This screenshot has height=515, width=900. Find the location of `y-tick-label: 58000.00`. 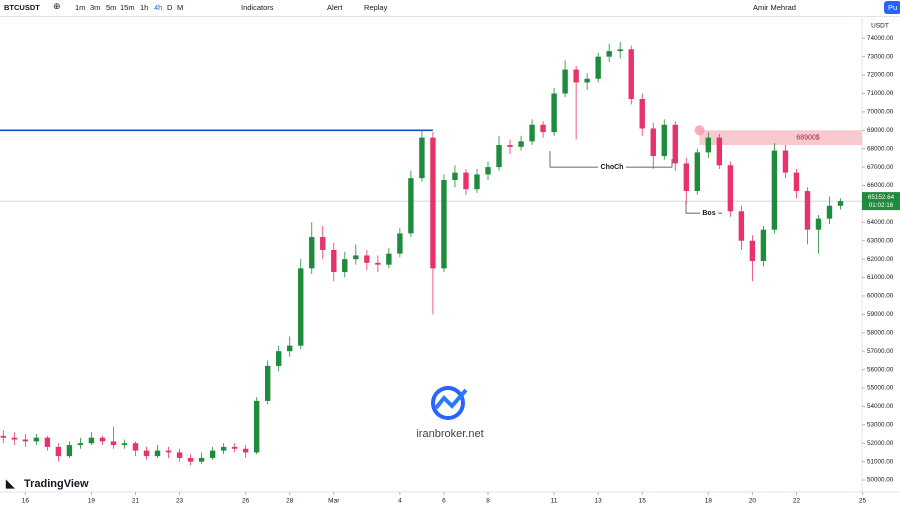

y-tick-label: 58000.00 is located at coordinates (880, 332).